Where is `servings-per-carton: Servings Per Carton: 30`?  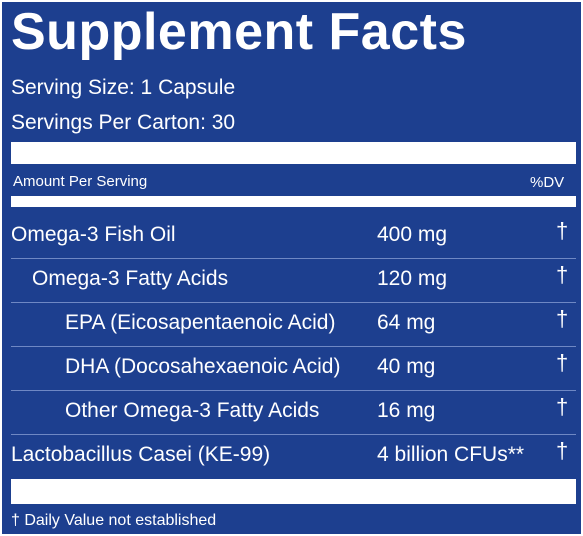
servings-per-carton: Servings Per Carton: 30 is located at coordinates (123, 122).